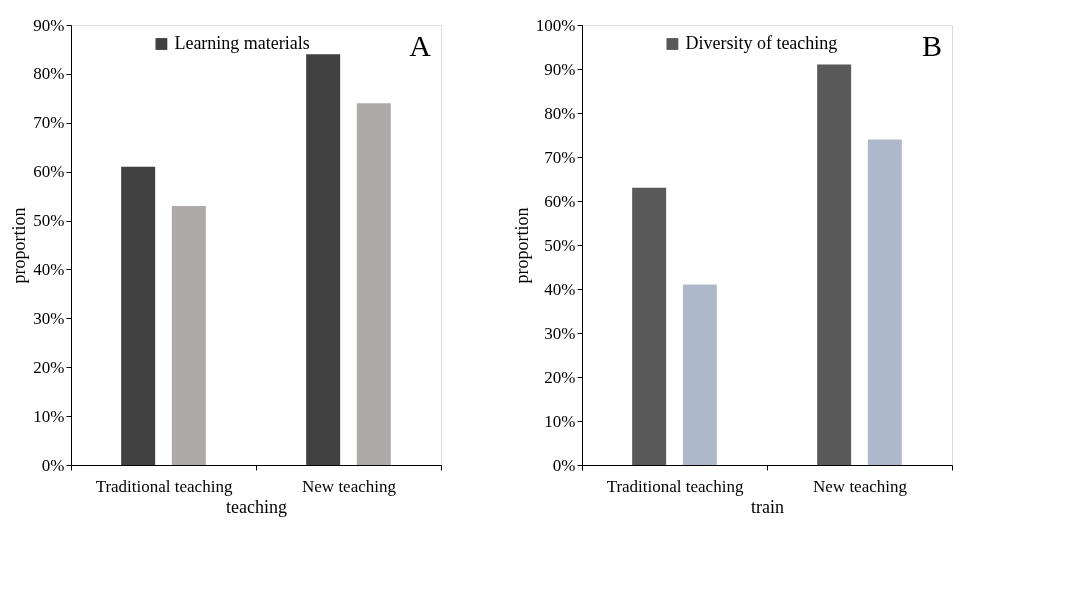 The width and height of the screenshot is (1073, 591). I want to click on y-tick-label: 100%, so click(555, 25).